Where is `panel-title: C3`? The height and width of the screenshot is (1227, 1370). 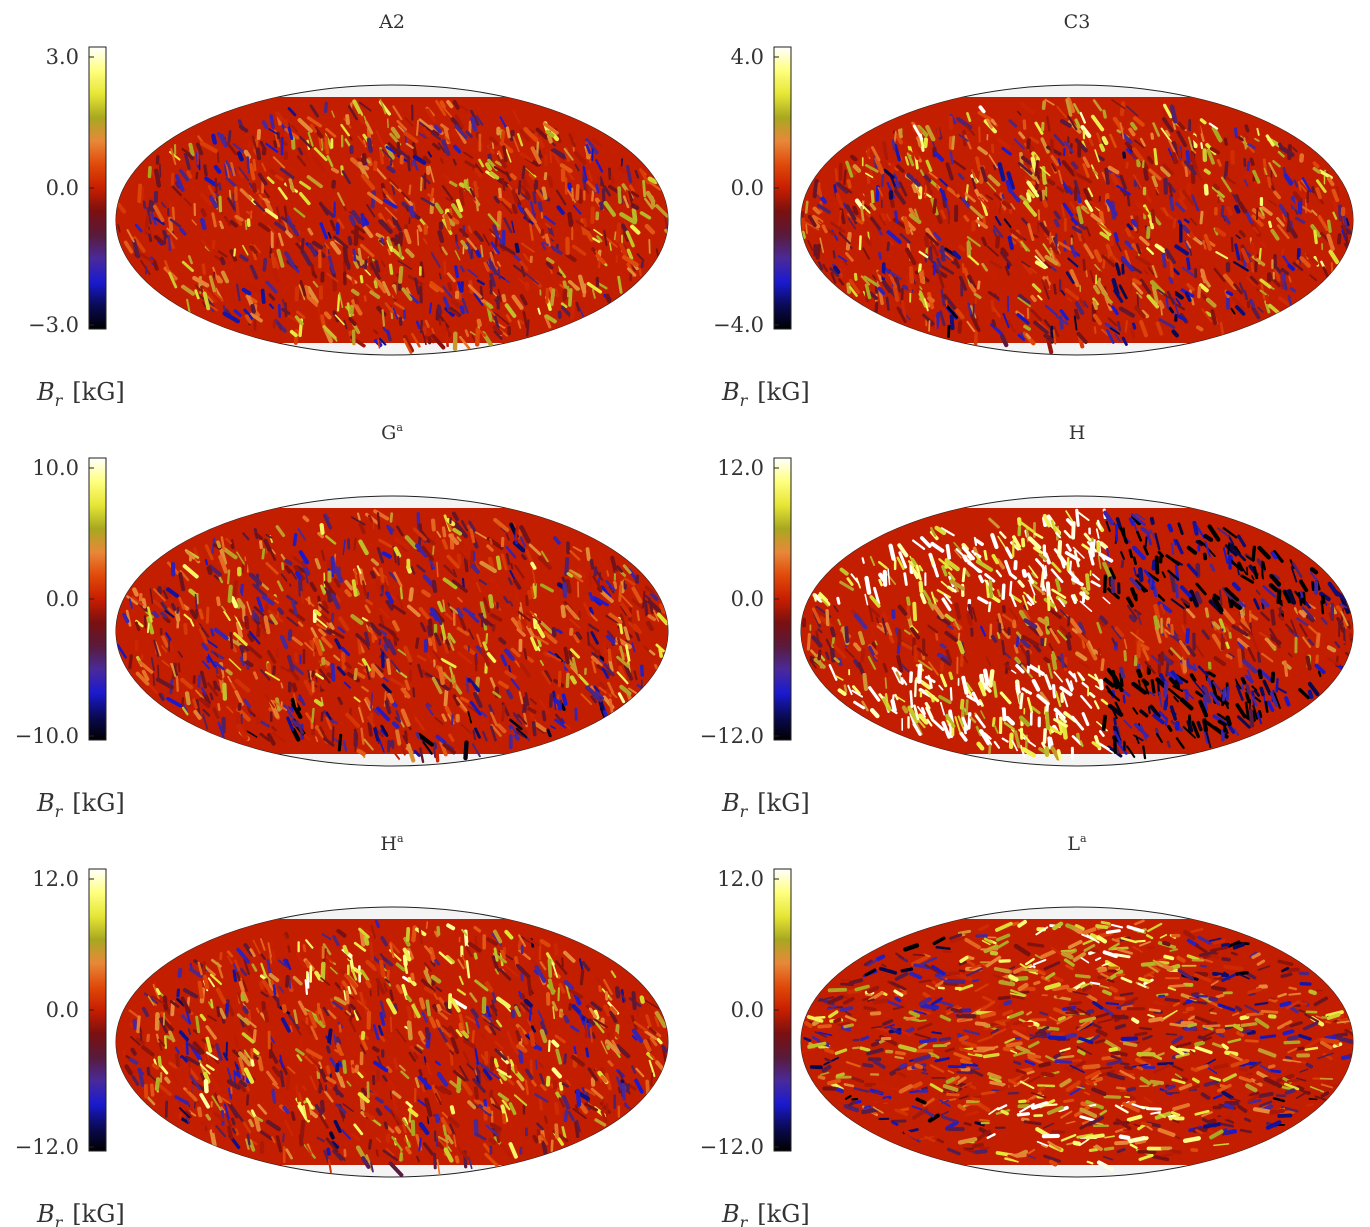 panel-title: C3 is located at coordinates (1077, 22).